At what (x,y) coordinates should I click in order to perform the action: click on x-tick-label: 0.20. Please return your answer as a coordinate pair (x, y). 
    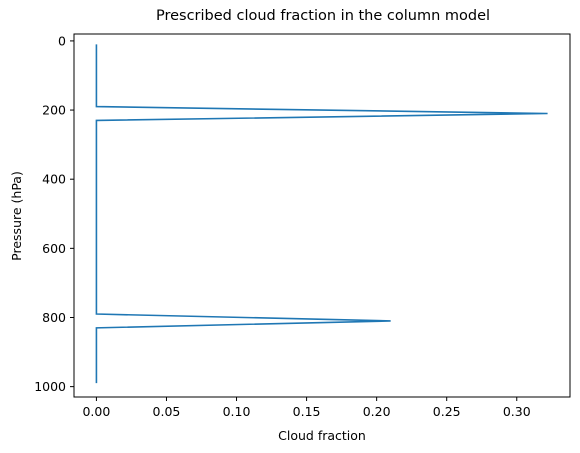
    Looking at the image, I should click on (377, 411).